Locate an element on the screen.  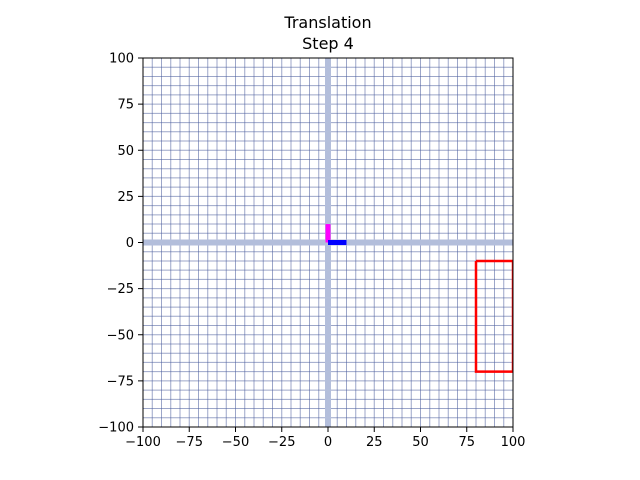
x-tick-label: 75 is located at coordinates (466, 442).